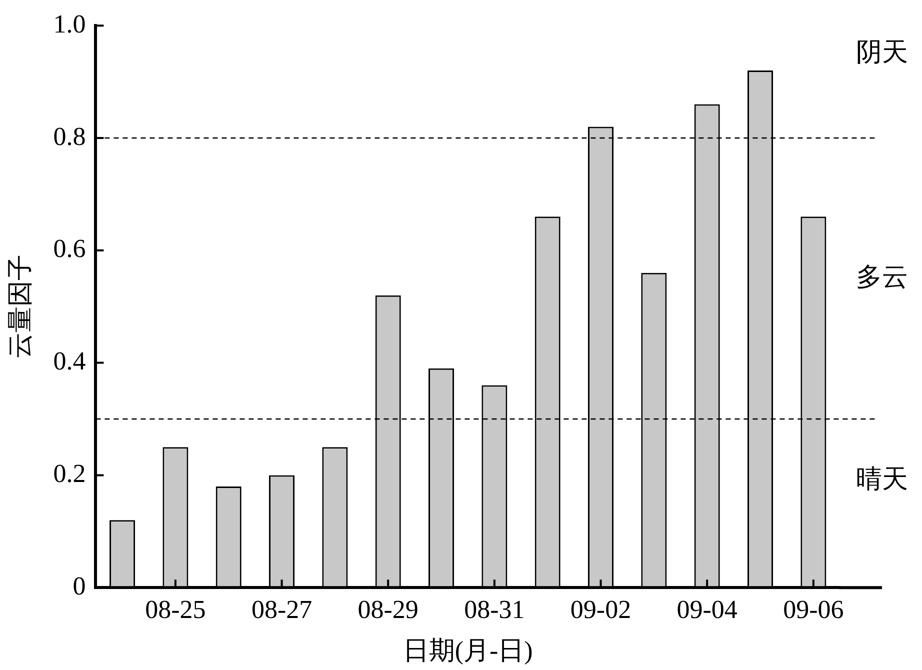  I want to click on x-tick-label: 08-25, so click(175, 609).